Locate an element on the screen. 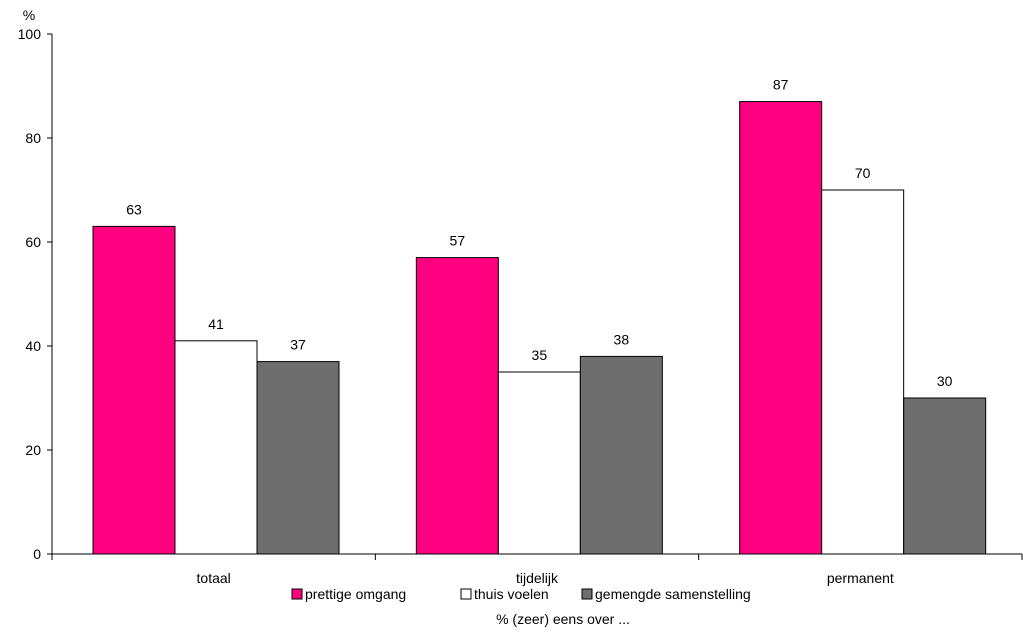  y-tick-label: 80 is located at coordinates (33, 138).